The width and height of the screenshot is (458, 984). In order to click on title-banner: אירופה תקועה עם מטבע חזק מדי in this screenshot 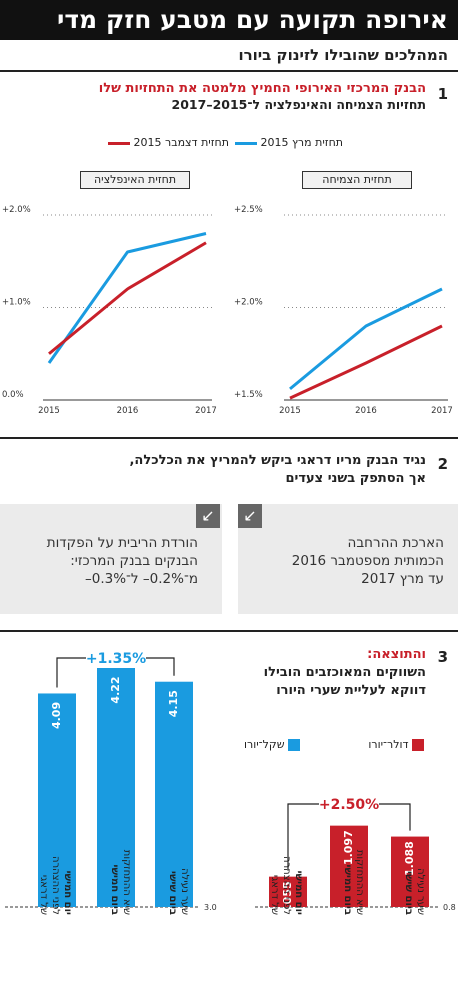, I will do `click(229, 20)`.